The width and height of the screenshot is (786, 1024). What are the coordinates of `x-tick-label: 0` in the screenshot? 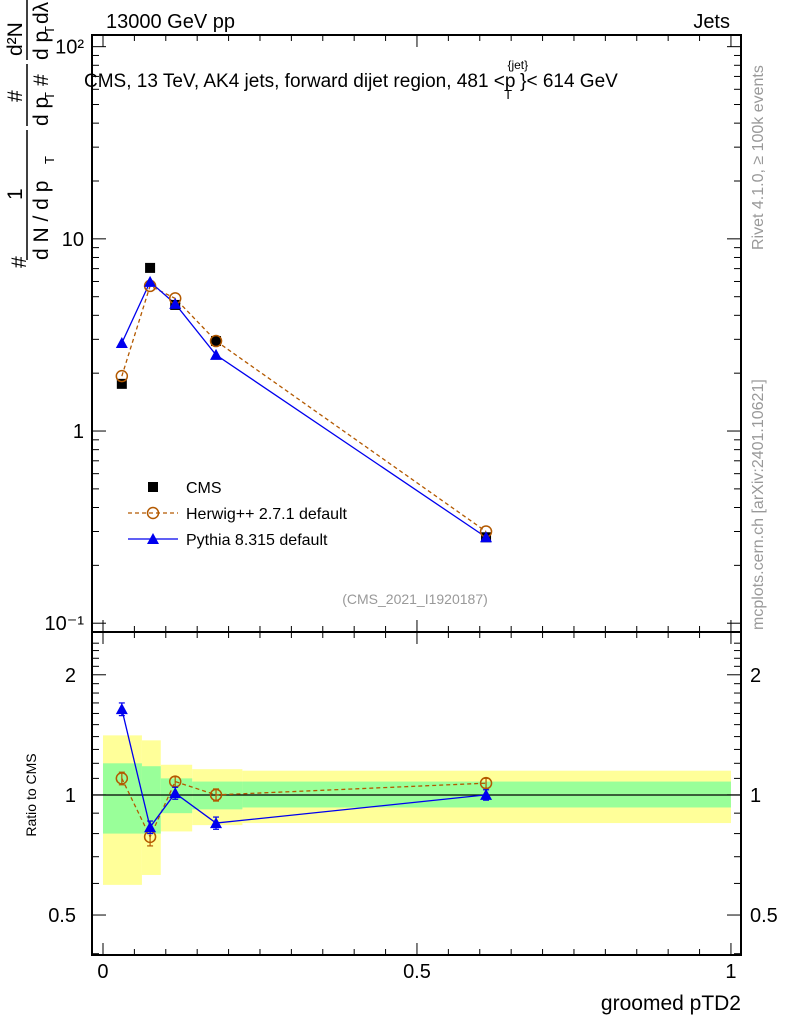 It's located at (102, 972).